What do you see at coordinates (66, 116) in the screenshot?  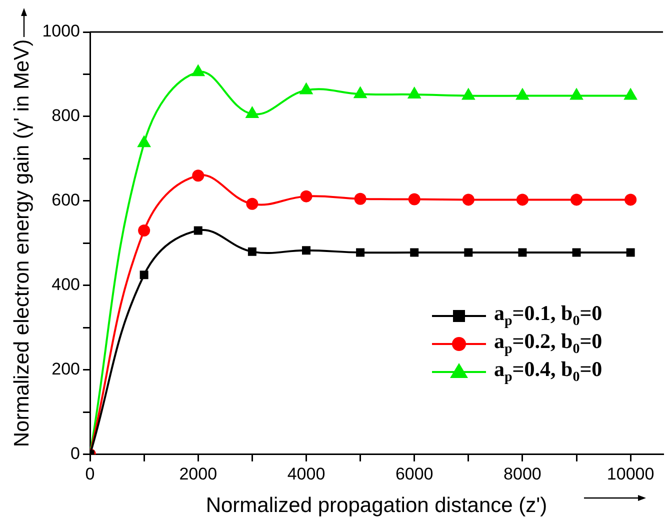 I see `y-tick-label: 800` at bounding box center [66, 116].